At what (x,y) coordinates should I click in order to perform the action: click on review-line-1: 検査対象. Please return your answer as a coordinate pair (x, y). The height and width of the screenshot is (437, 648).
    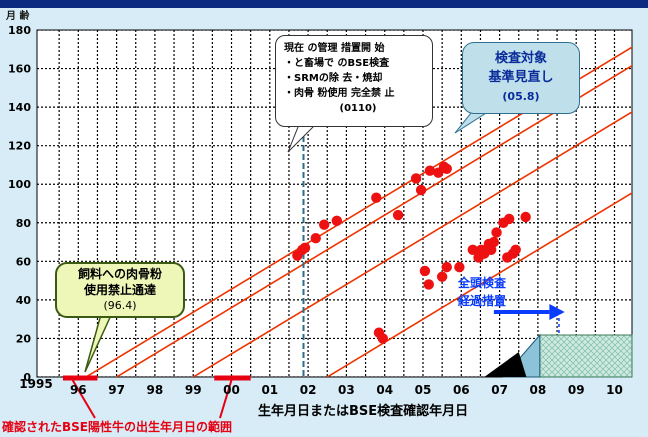
    Looking at the image, I should click on (520, 58).